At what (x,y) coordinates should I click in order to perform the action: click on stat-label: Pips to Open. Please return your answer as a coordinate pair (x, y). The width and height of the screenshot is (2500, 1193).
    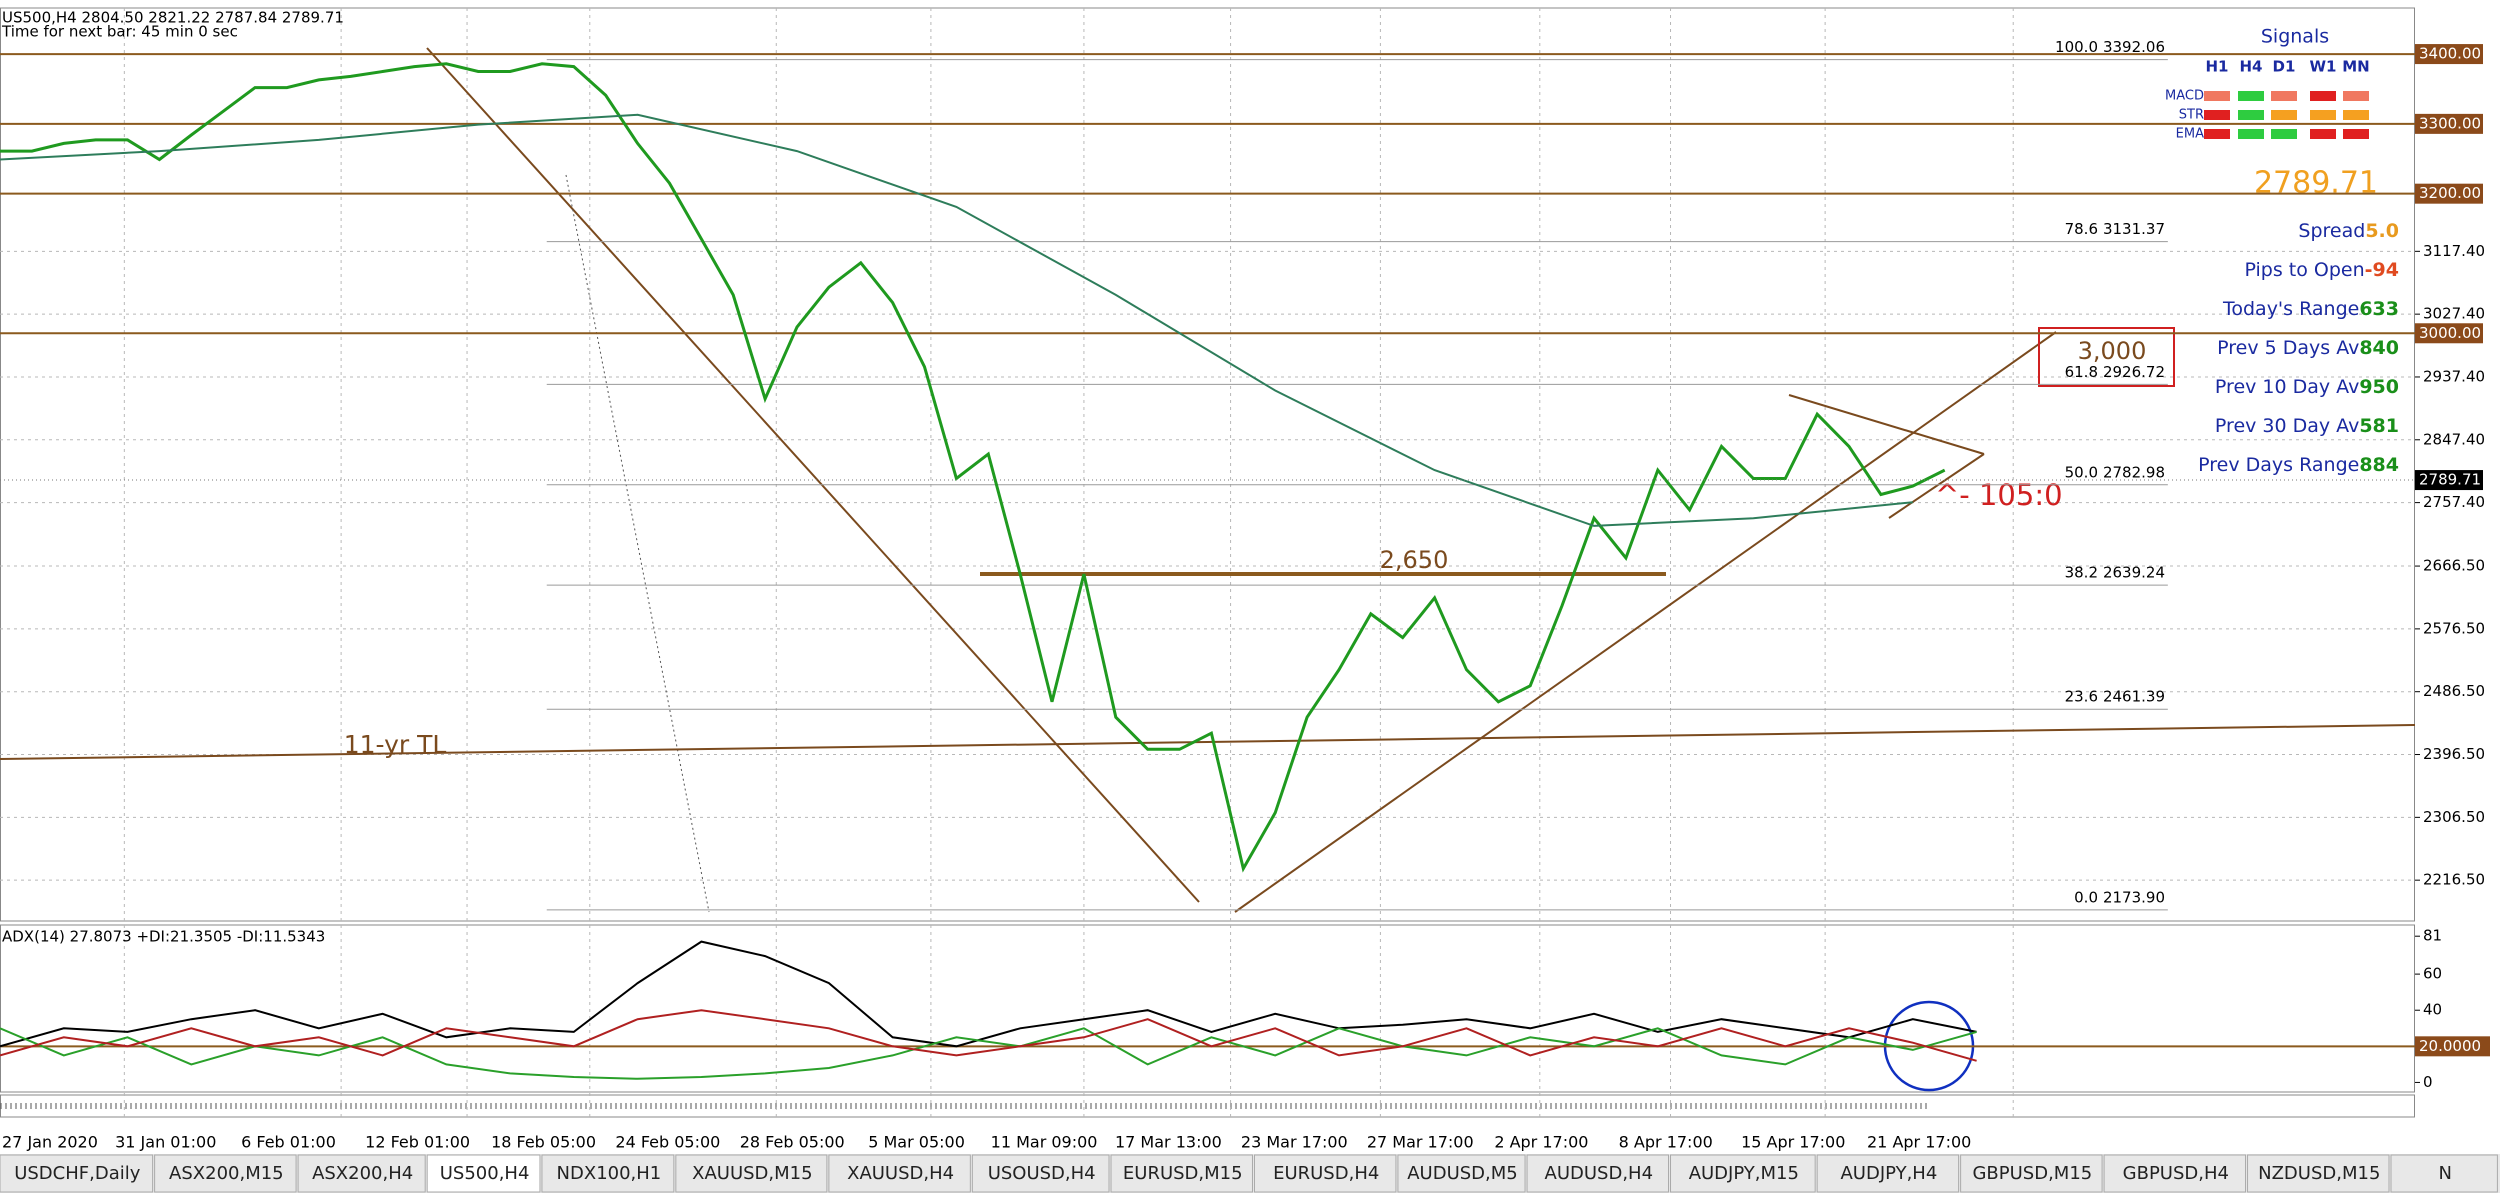
    Looking at the image, I should click on (2304, 270).